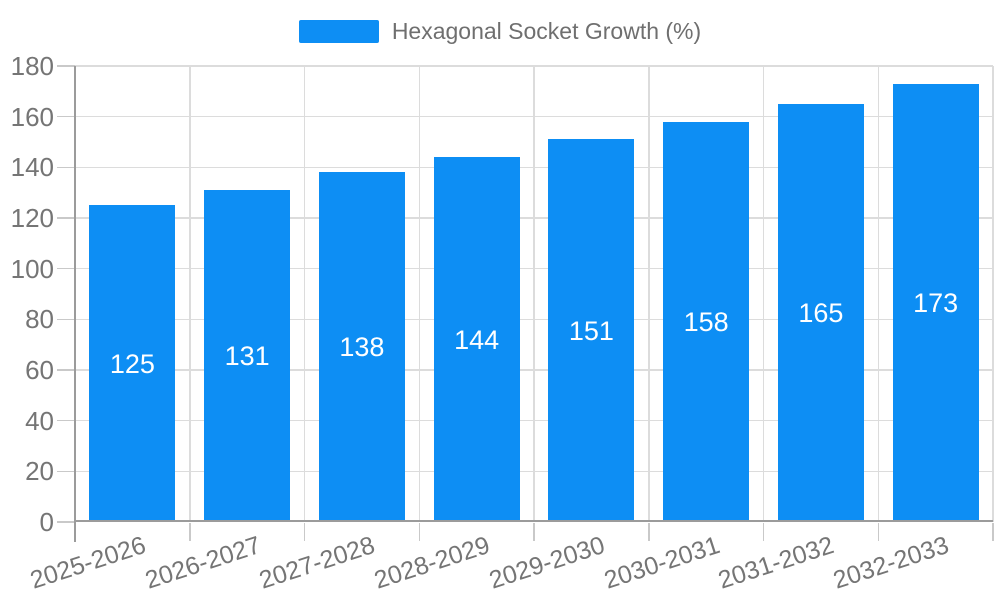 The image size is (1000, 600). What do you see at coordinates (776, 563) in the screenshot?
I see `x-axis-category-label: 2031-2032` at bounding box center [776, 563].